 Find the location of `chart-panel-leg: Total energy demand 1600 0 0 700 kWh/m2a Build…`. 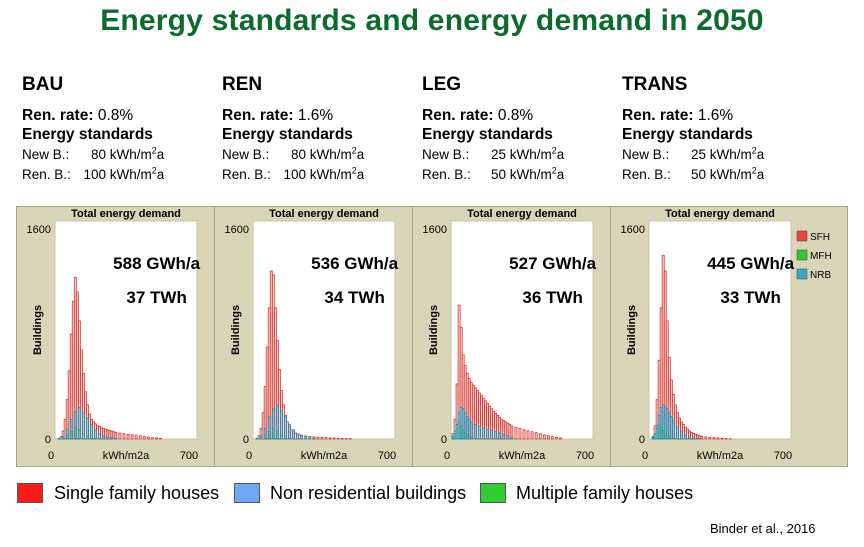

chart-panel-leg: Total energy demand 1600 0 0 700 kWh/m2a Build… is located at coordinates (511, 336).